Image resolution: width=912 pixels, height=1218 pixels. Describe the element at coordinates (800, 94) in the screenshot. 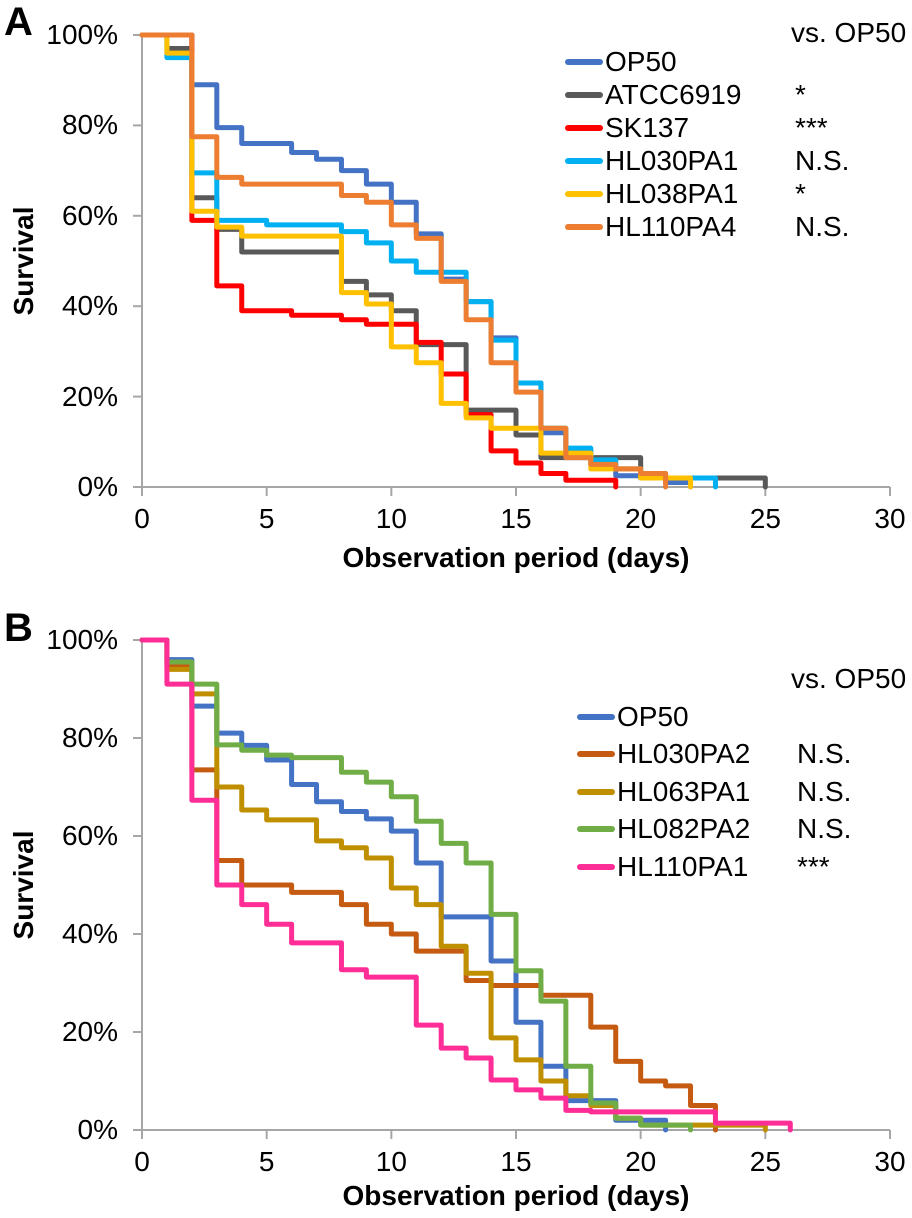

I see `significance-label-atcc6919: *` at that location.